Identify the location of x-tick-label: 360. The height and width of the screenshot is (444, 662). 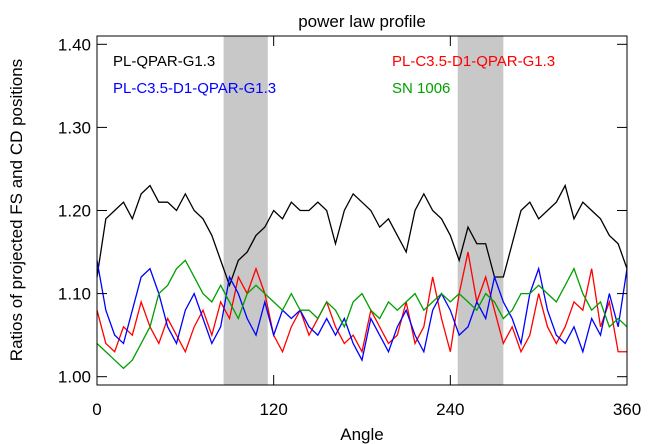
(627, 409).